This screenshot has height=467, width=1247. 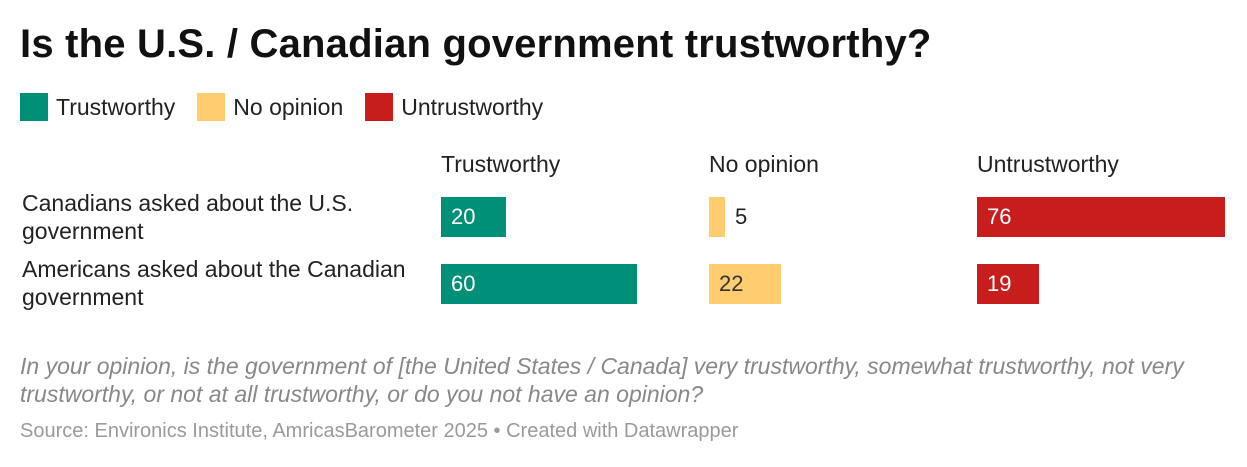 I want to click on column-header-trustworthy: Trustworthy, so click(x=501, y=164).